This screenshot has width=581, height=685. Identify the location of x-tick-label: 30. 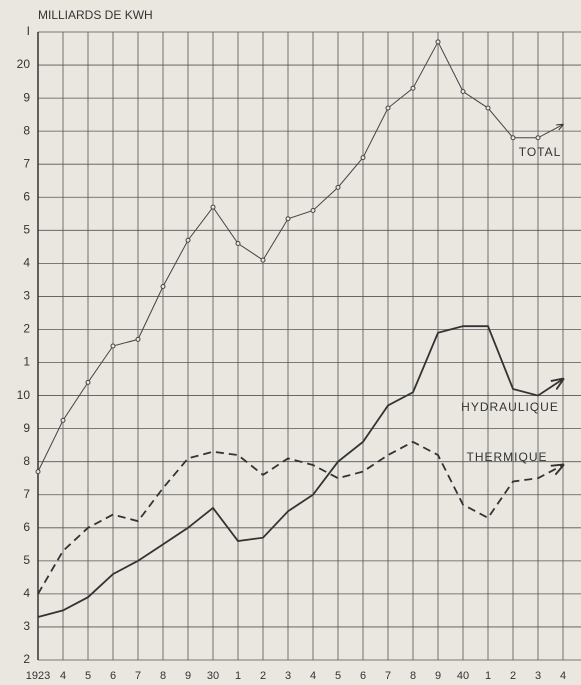
(213, 676).